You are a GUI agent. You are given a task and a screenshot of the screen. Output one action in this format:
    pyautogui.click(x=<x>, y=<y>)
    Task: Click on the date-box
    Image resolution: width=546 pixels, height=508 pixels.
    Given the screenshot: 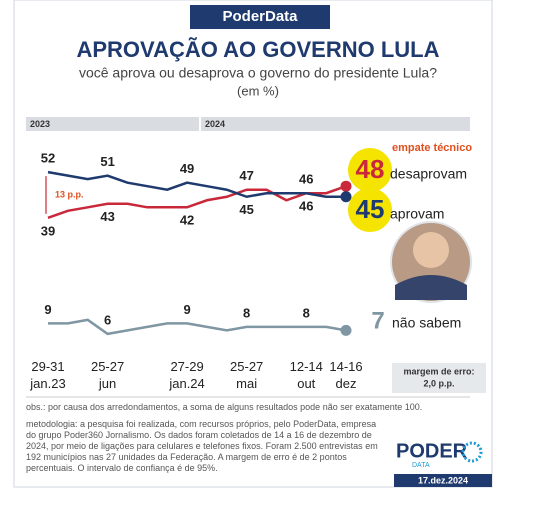 What is the action you would take?
    pyautogui.click(x=443, y=480)
    